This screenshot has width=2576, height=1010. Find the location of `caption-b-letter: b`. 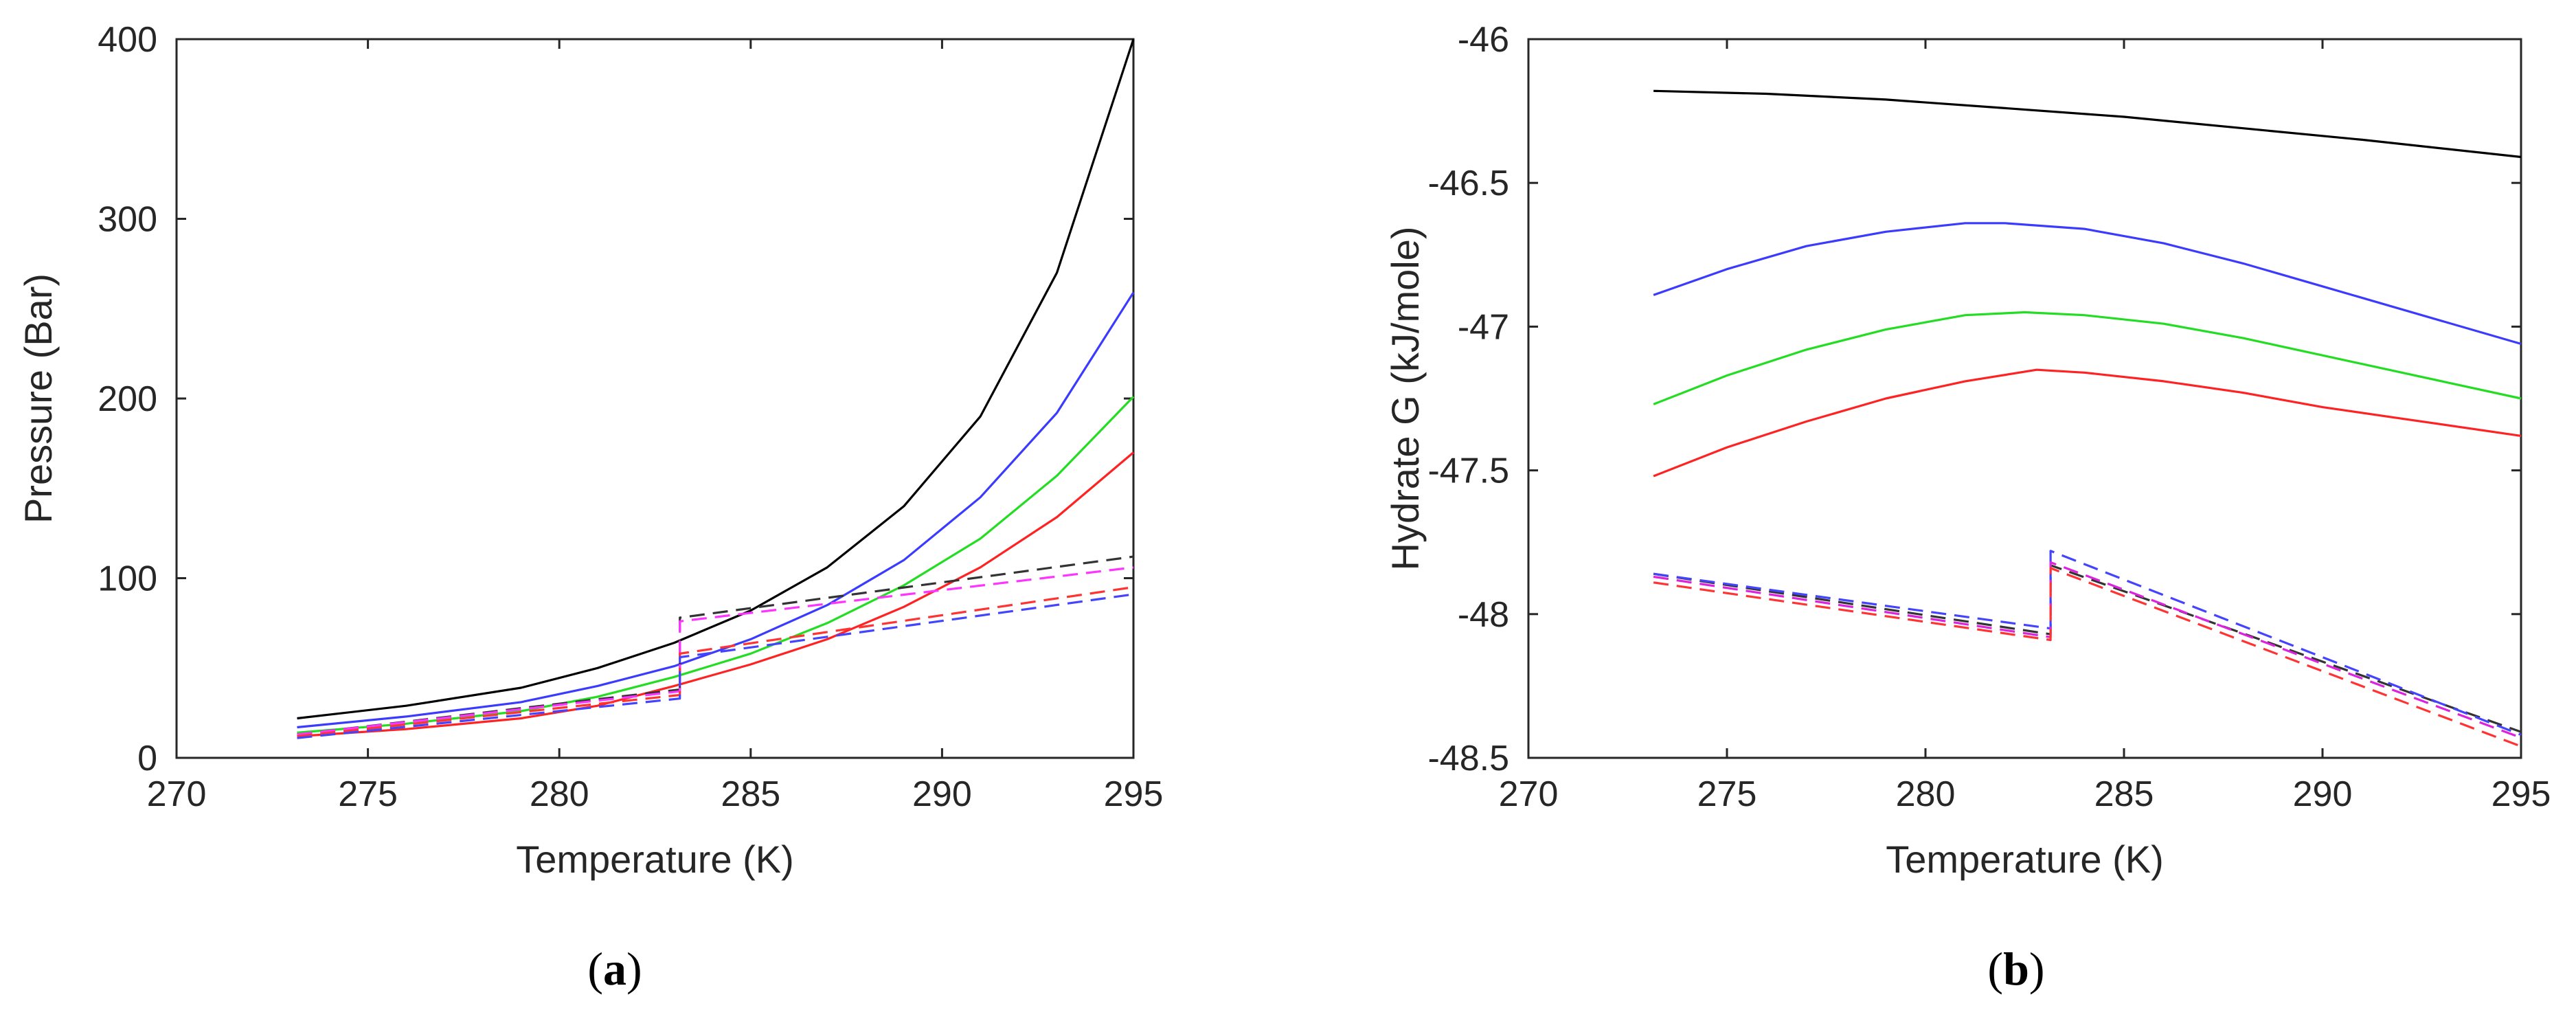

caption-b-letter: b is located at coordinates (2016, 969).